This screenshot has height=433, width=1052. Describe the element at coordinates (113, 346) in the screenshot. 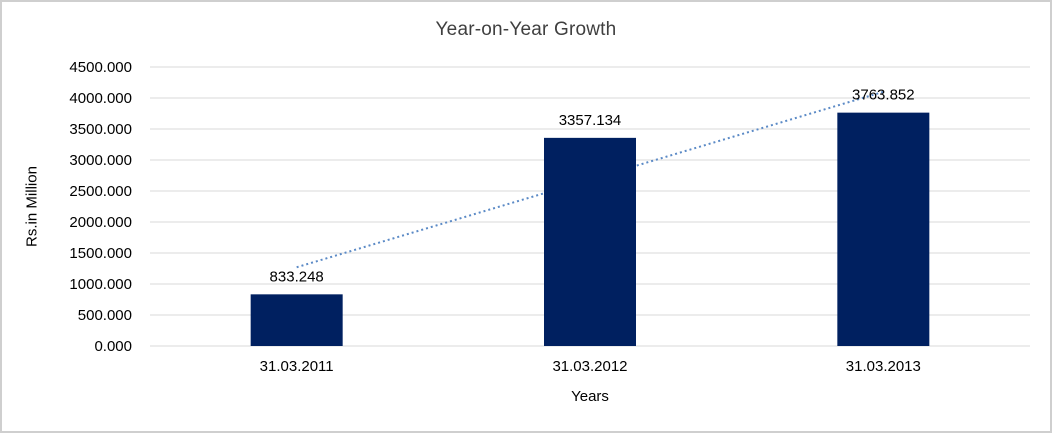

I see `y-tick-label: 0.000` at that location.